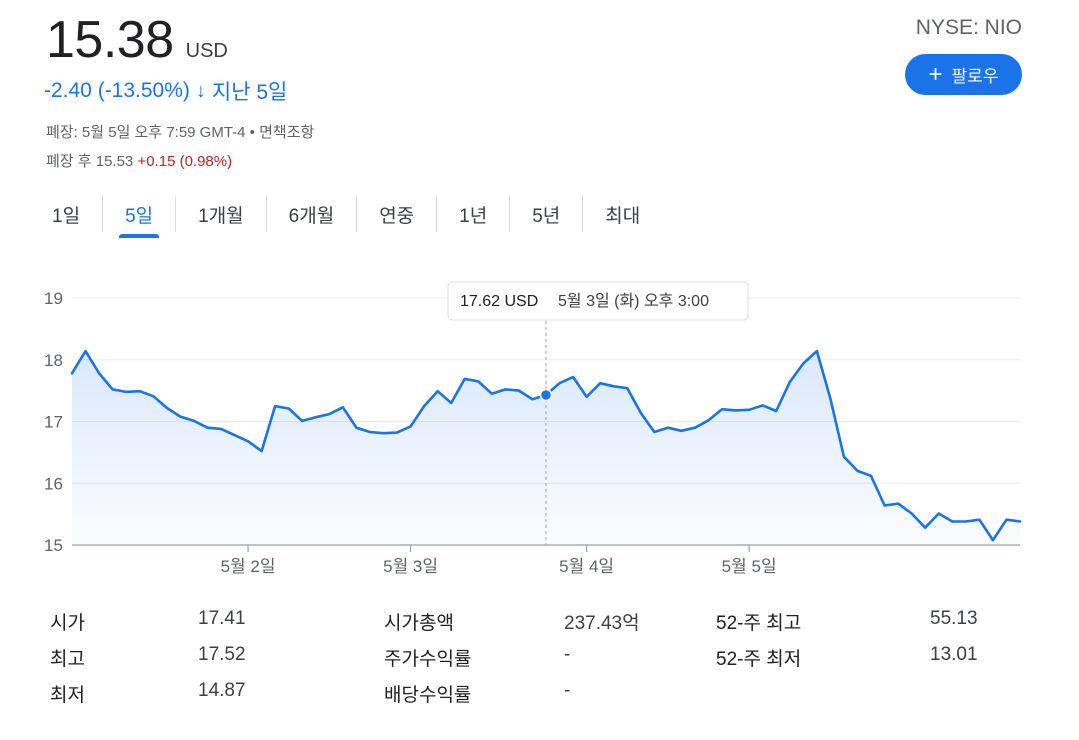 This screenshot has height=740, width=1079. What do you see at coordinates (53, 360) in the screenshot?
I see `y-tick-label: 18` at bounding box center [53, 360].